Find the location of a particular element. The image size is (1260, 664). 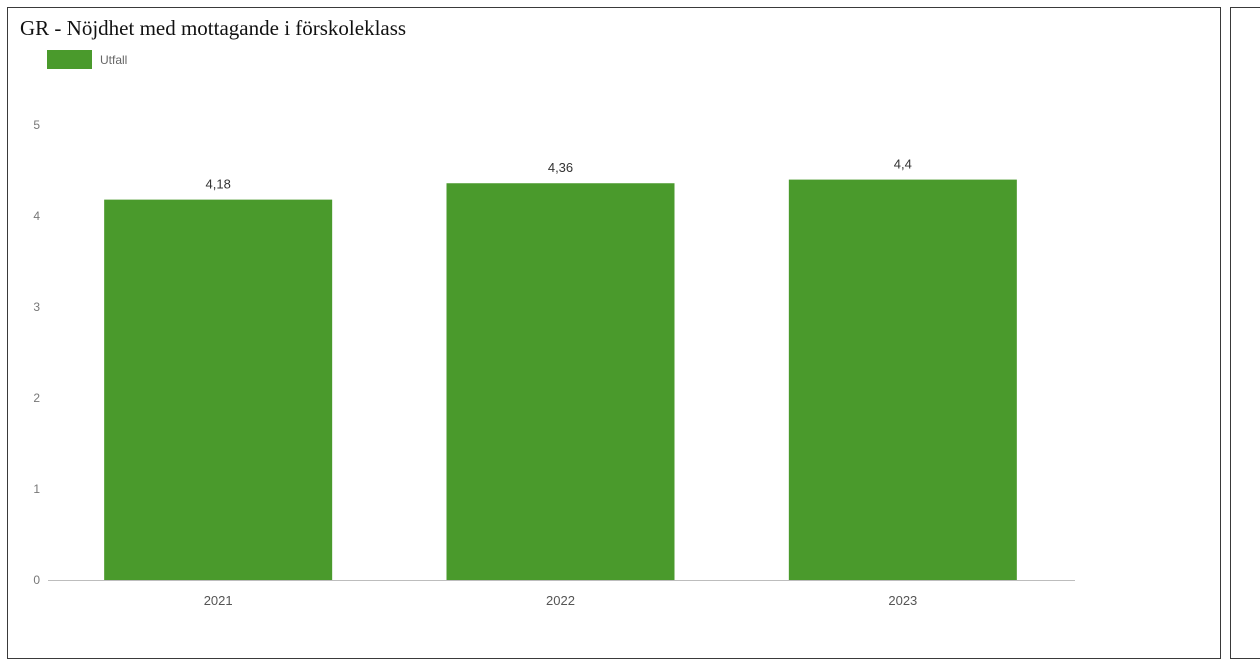

x-tick-label: 2022 is located at coordinates (560, 600).